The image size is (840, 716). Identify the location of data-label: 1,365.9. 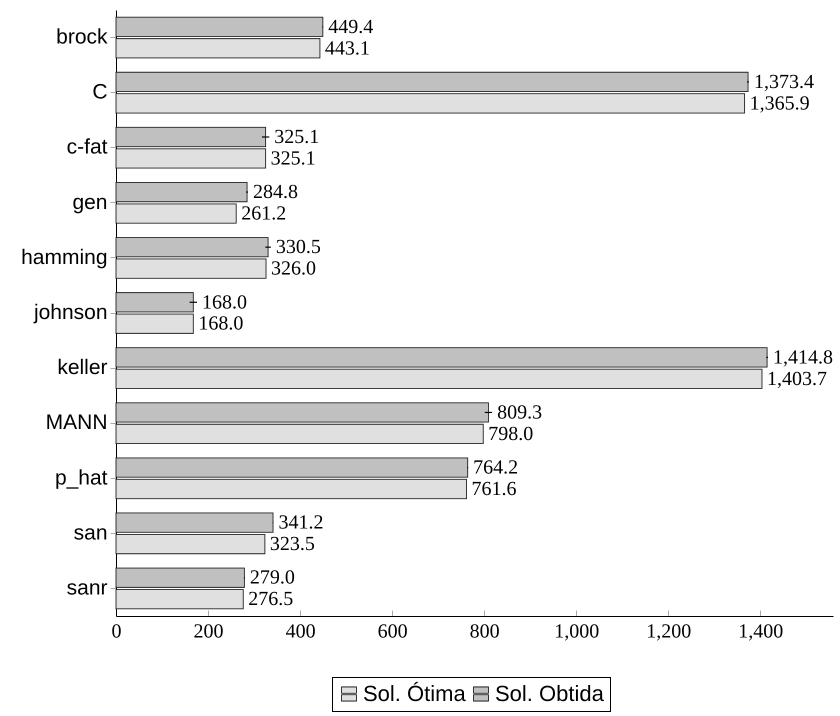
(780, 103).